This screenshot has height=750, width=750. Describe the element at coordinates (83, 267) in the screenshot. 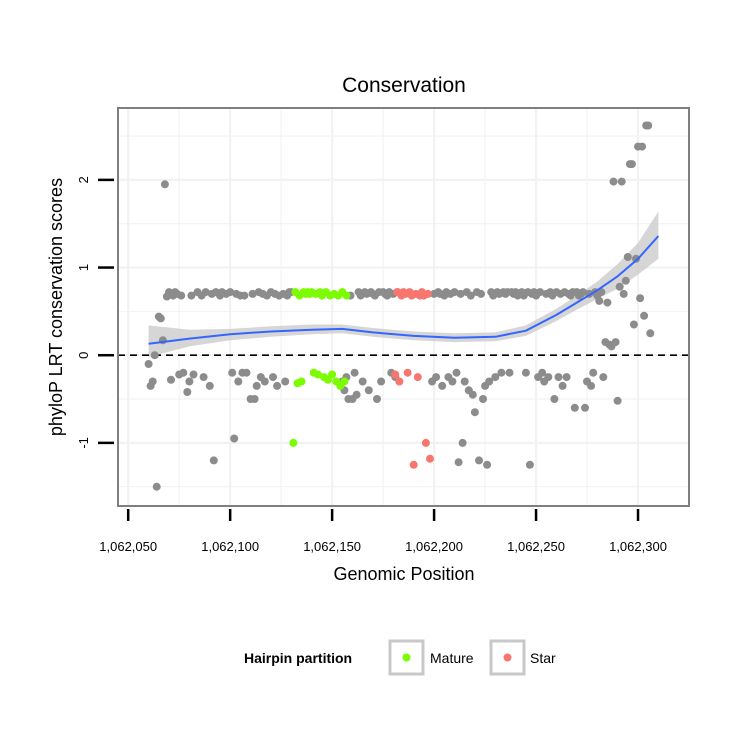

I see `y-tick-label: 1` at that location.